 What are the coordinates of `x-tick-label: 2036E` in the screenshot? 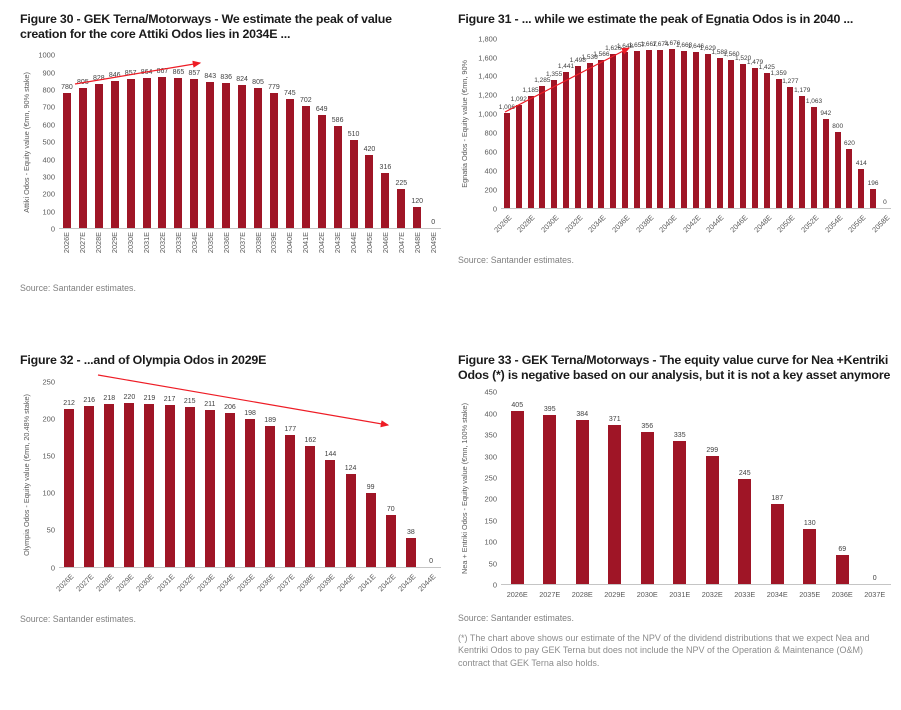 It's located at (842, 595).